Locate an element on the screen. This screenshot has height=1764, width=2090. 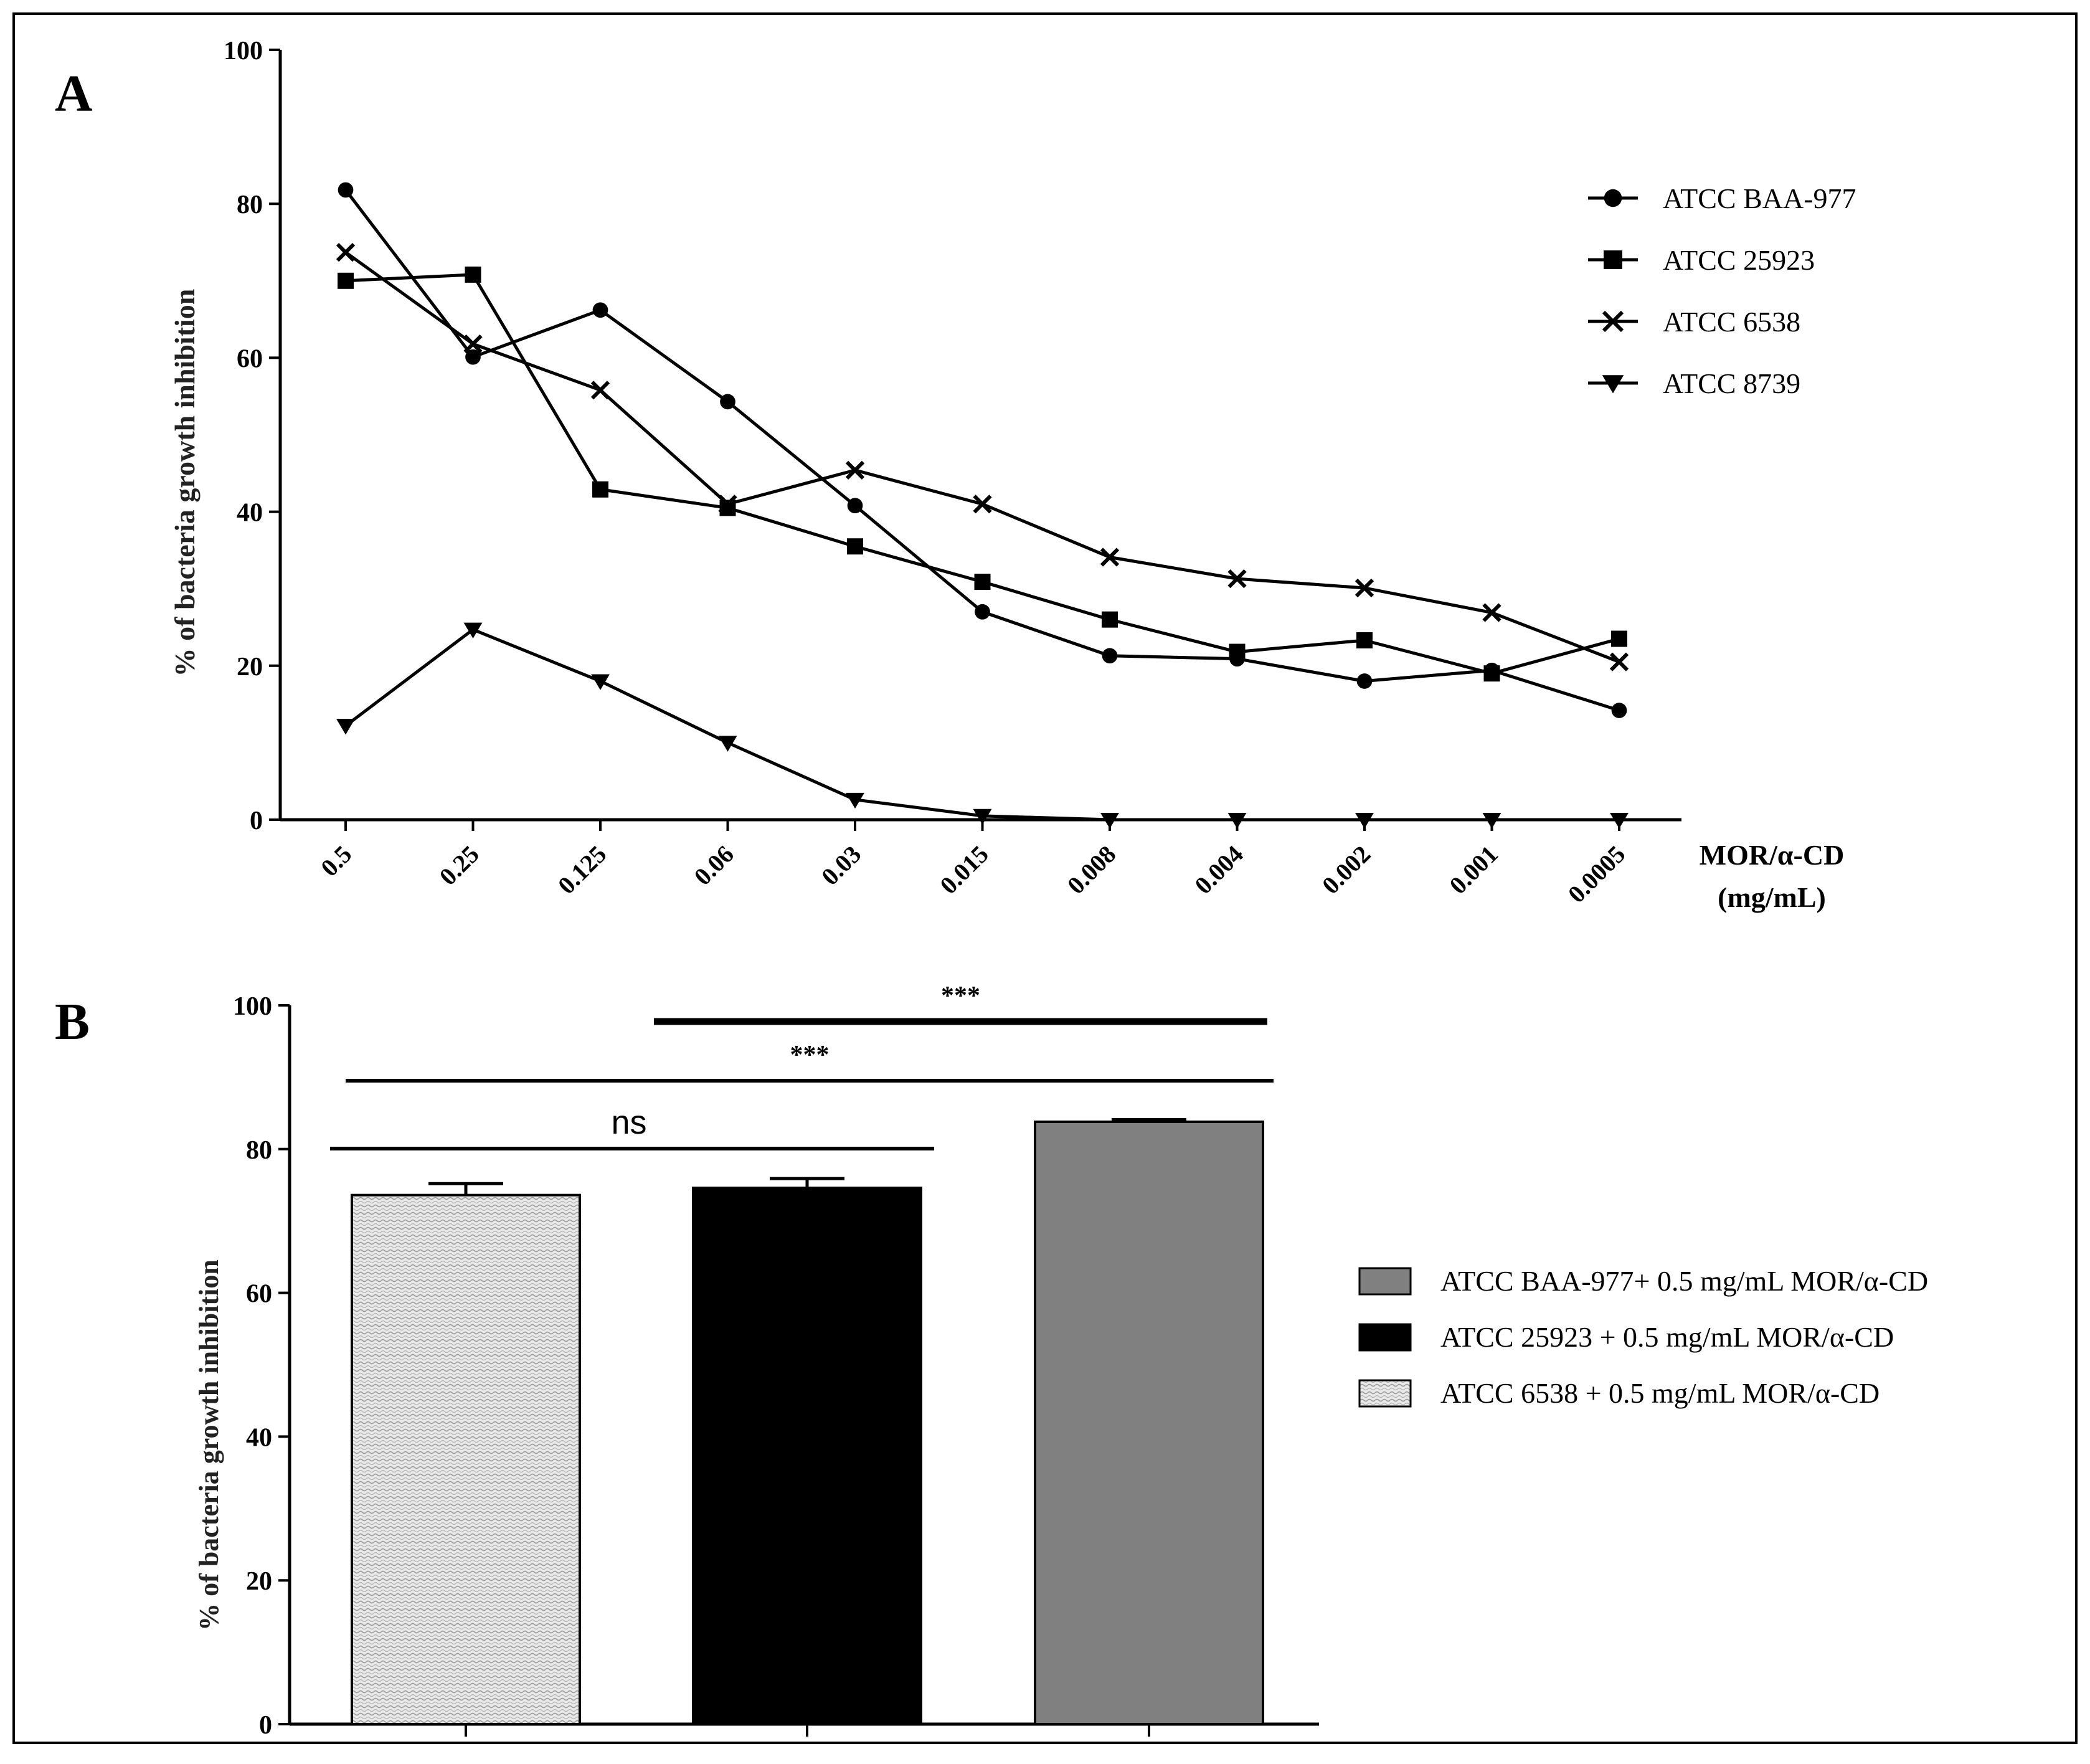
panel-a-y-tick-label: 40 is located at coordinates (250, 513).